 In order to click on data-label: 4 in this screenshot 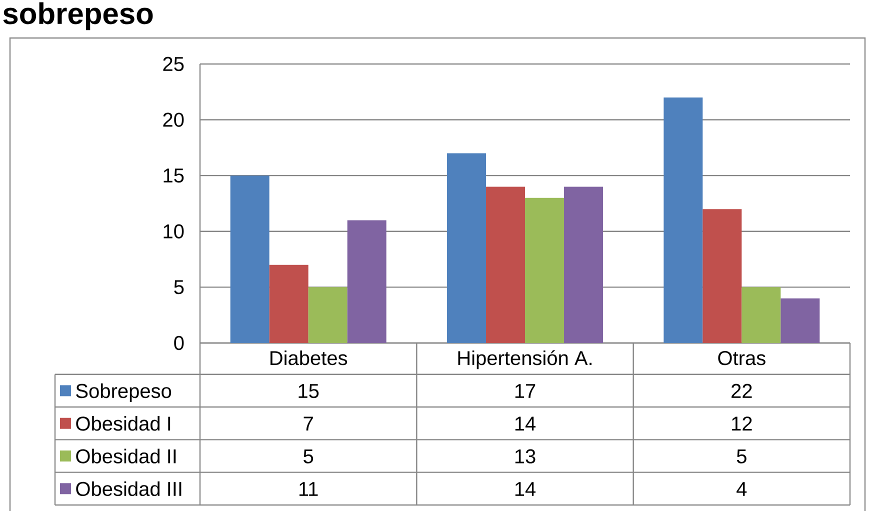, I will do `click(741, 489)`.